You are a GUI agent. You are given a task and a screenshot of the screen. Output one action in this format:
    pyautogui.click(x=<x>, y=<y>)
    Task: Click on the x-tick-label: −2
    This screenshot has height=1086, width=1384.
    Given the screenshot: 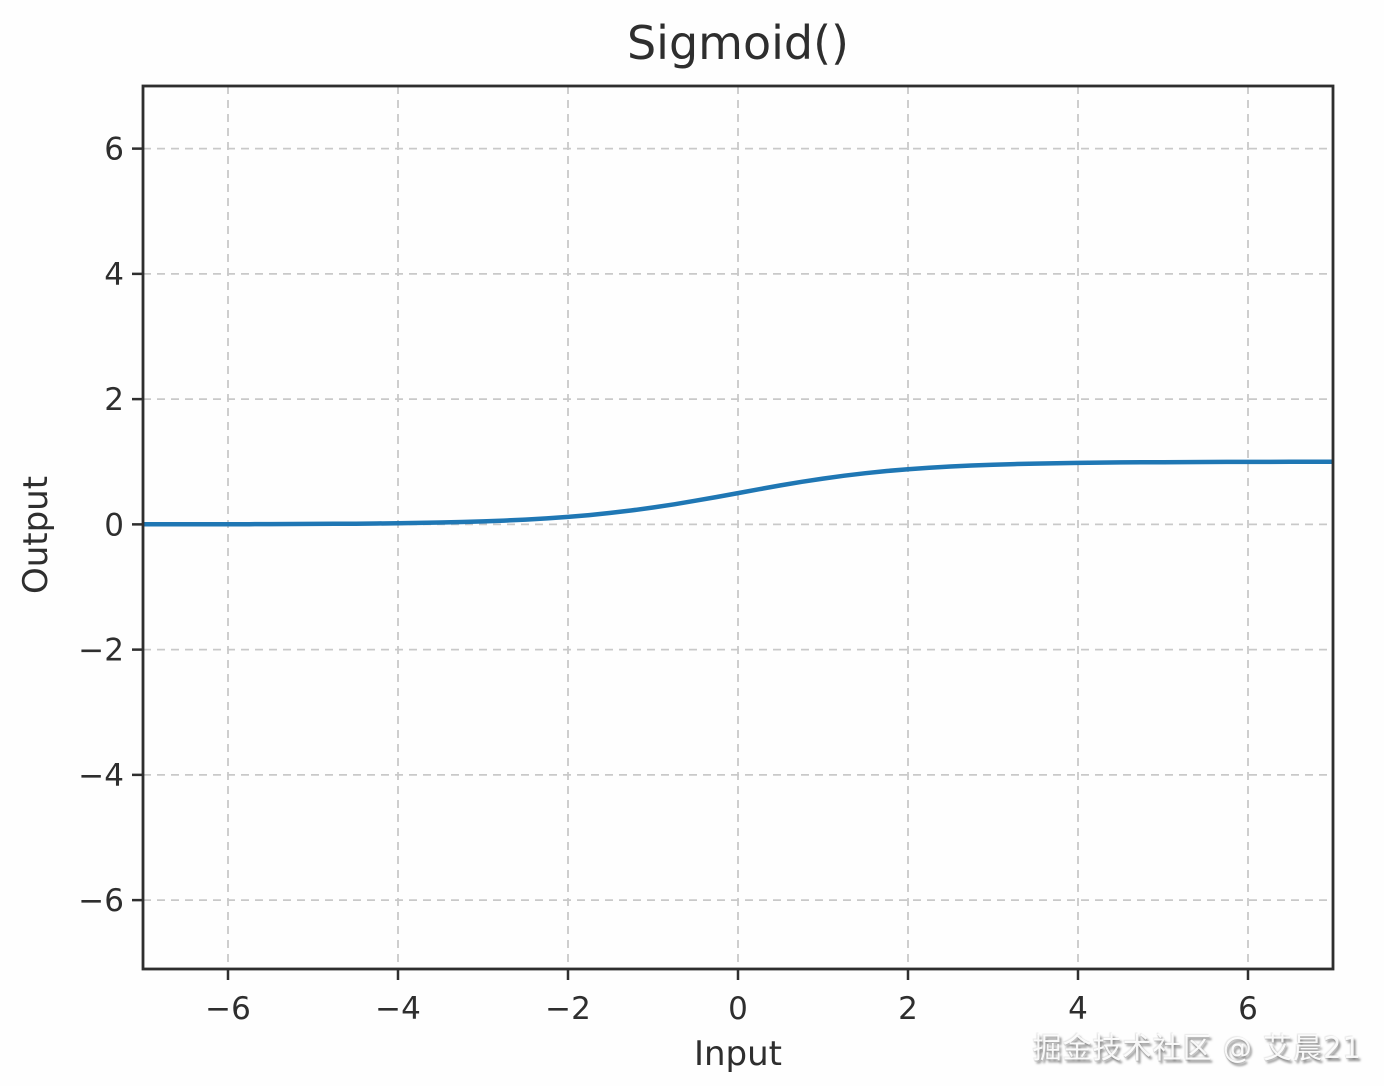 What is the action you would take?
    pyautogui.click(x=568, y=1009)
    